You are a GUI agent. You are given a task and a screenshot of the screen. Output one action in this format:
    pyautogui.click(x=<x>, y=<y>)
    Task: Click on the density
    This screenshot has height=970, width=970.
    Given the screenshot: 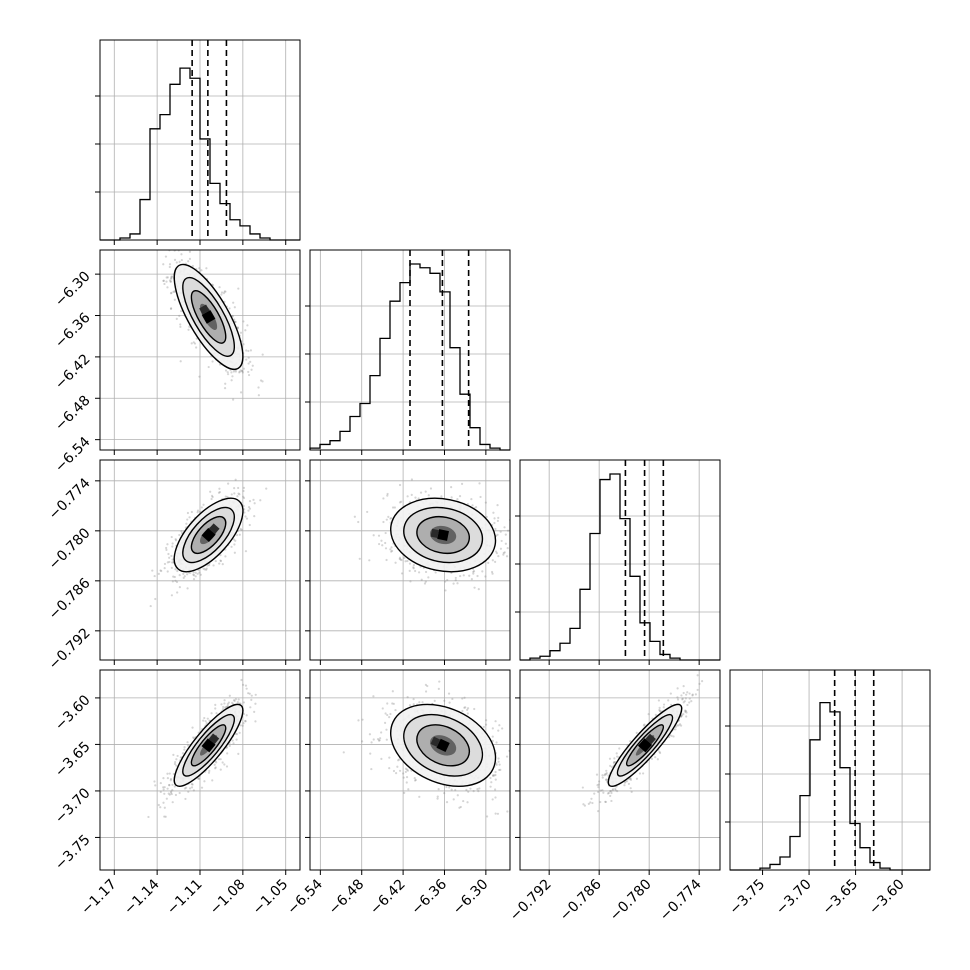 What is the action you would take?
    pyautogui.click(x=642, y=743)
    